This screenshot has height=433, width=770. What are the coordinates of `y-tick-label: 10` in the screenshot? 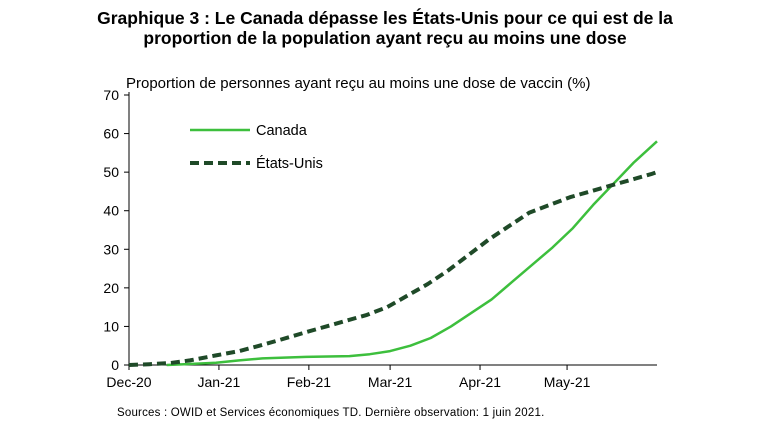 It's located at (111, 326).